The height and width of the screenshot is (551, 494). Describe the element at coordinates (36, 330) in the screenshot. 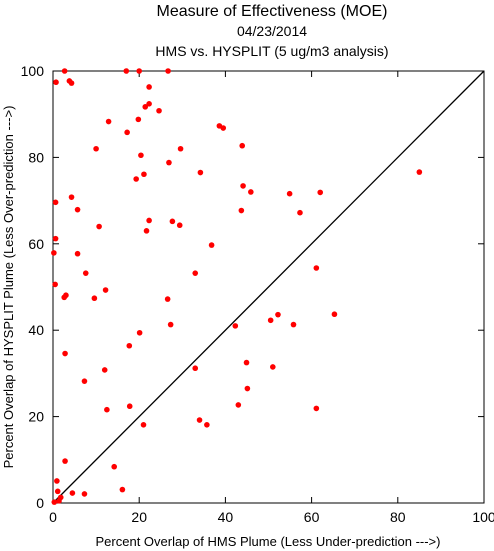

I see `y-tick-label: 40` at that location.